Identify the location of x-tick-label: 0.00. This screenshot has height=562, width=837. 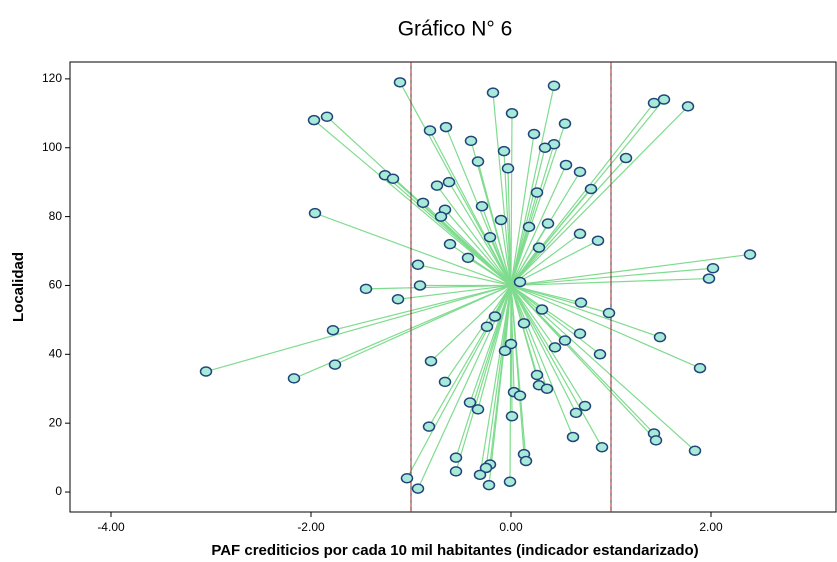
(511, 527).